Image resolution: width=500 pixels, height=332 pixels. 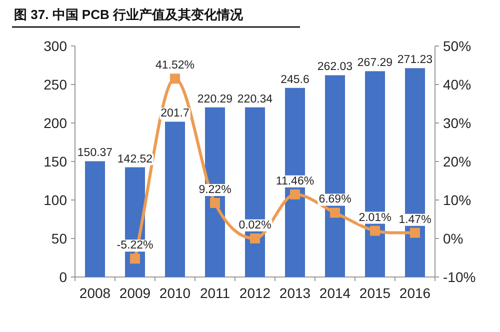 I want to click on x-tick-label: 2015, so click(x=375, y=293).